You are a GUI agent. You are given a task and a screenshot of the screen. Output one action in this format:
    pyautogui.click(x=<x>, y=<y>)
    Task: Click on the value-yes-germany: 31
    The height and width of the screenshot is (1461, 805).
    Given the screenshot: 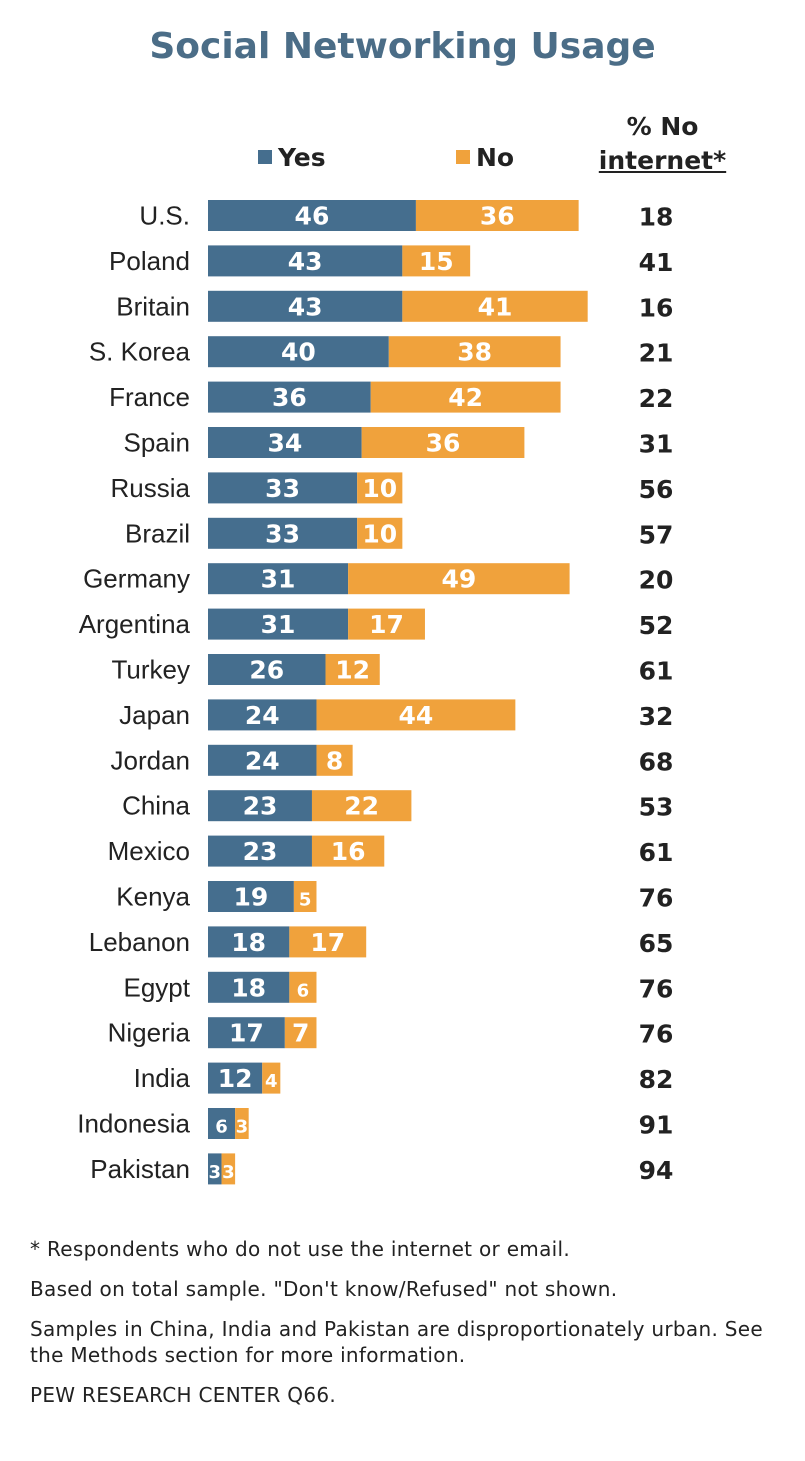 What is the action you would take?
    pyautogui.click(x=278, y=579)
    